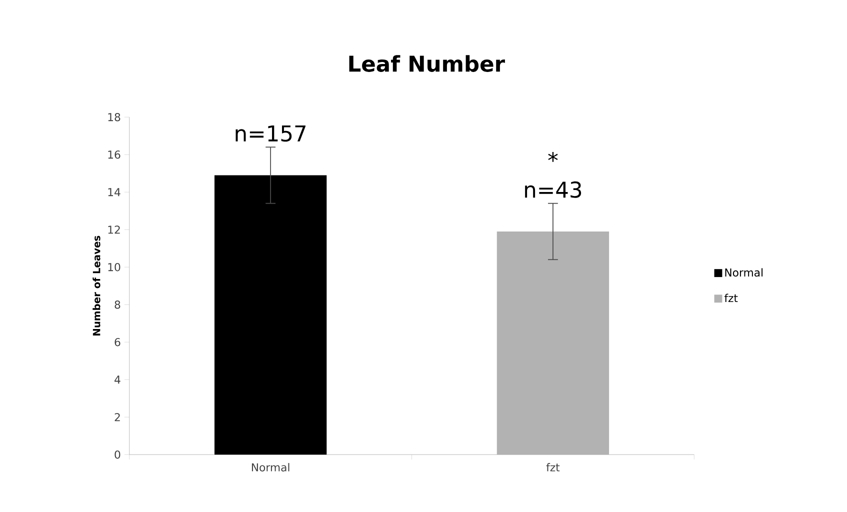 The image size is (847, 512). What do you see at coordinates (553, 157) in the screenshot?
I see `annotation: *` at bounding box center [553, 157].